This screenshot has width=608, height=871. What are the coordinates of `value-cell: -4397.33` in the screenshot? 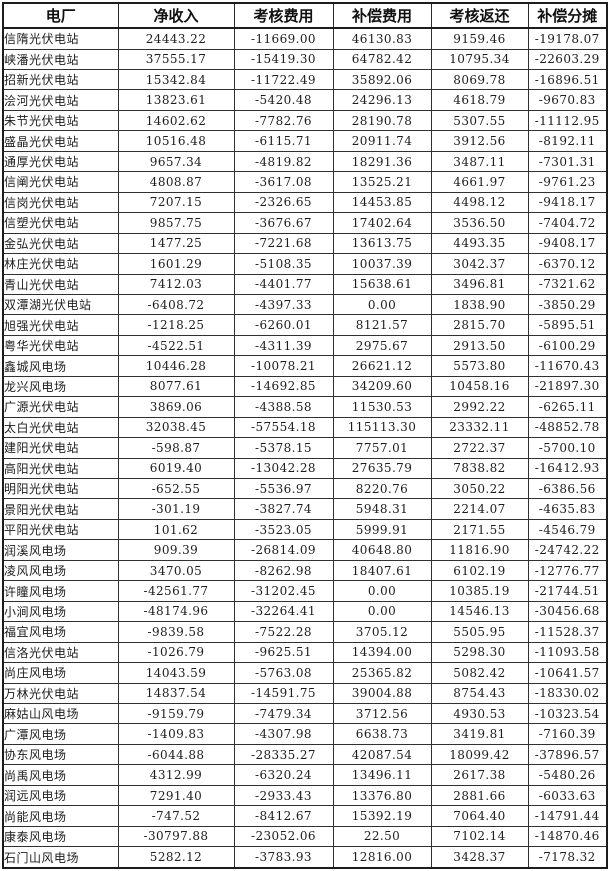 It's located at (283, 304).